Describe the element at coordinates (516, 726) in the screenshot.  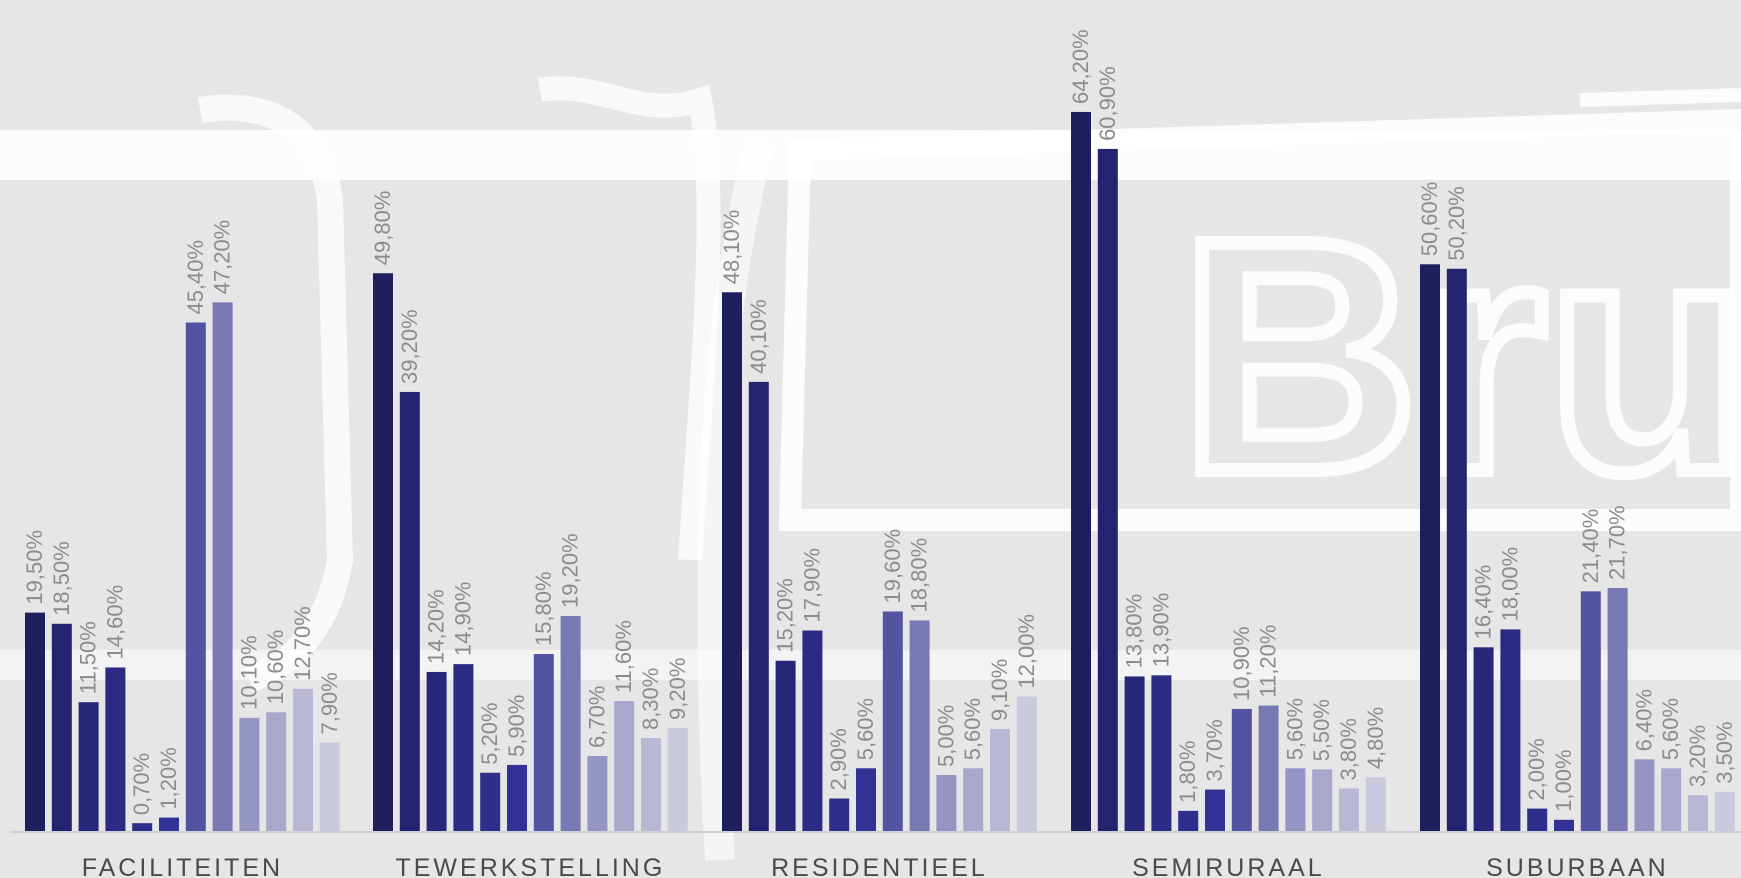
I see `value-label: 5,90%` at that location.